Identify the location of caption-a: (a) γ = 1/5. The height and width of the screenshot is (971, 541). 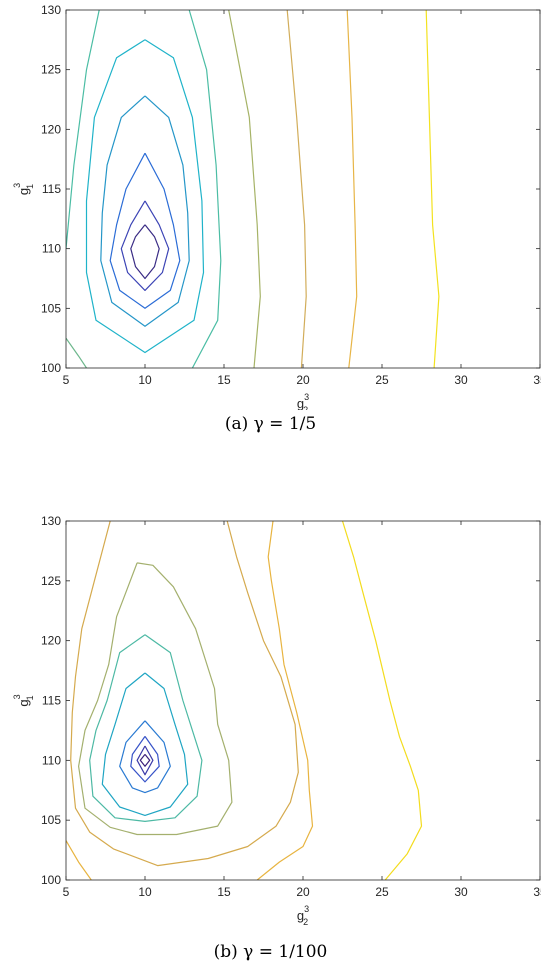
(270, 424).